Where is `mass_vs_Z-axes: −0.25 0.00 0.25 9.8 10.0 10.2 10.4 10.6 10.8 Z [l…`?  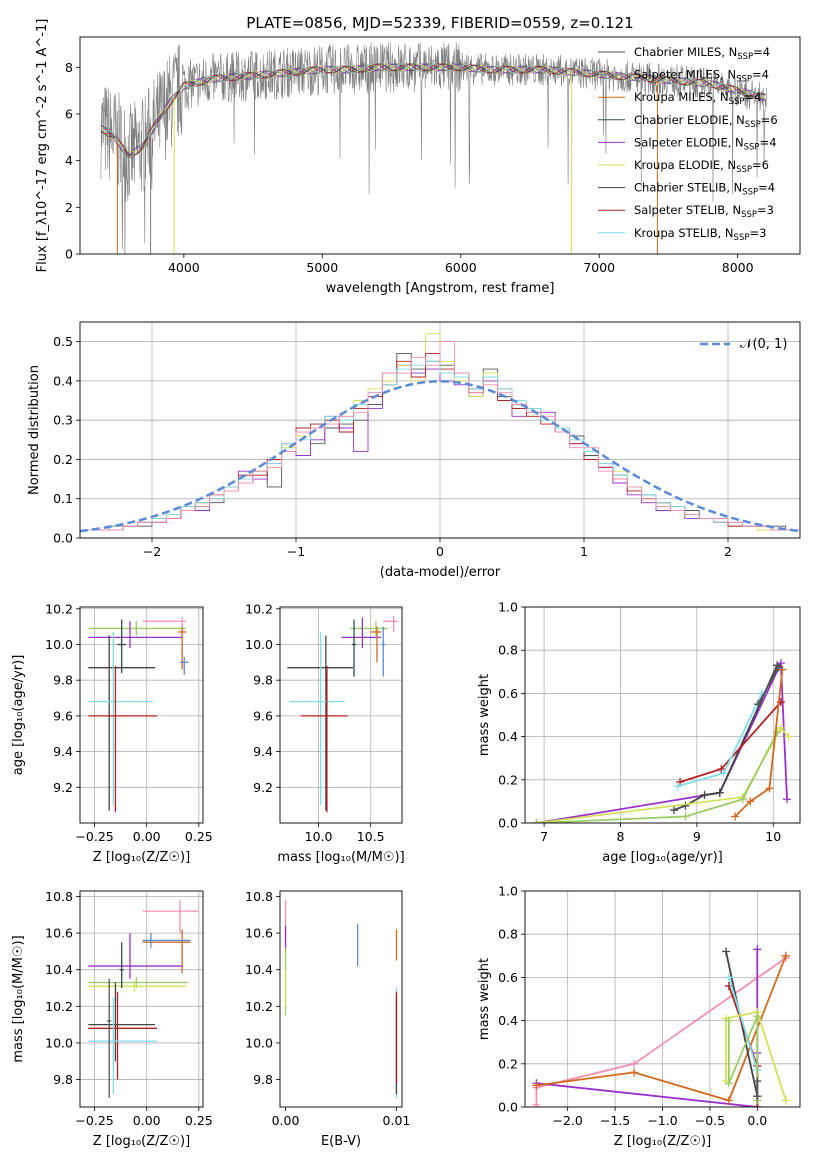 mass_vs_Z-axes: −0.25 0.00 0.25 9.8 10.0 10.2 10.4 10.6 10.8 Z [l… is located at coordinates (112, 1019).